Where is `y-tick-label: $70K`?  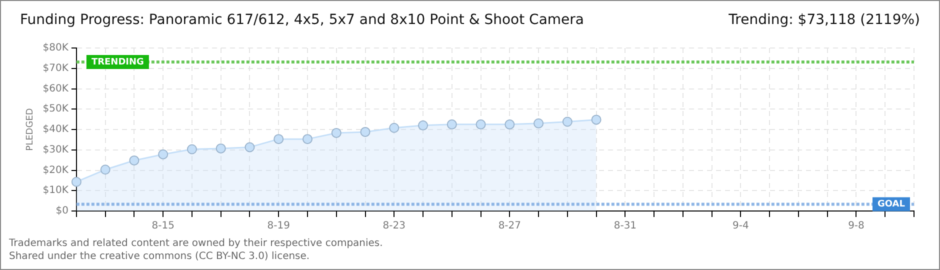
y-tick-label: $70K is located at coordinates (55, 68).